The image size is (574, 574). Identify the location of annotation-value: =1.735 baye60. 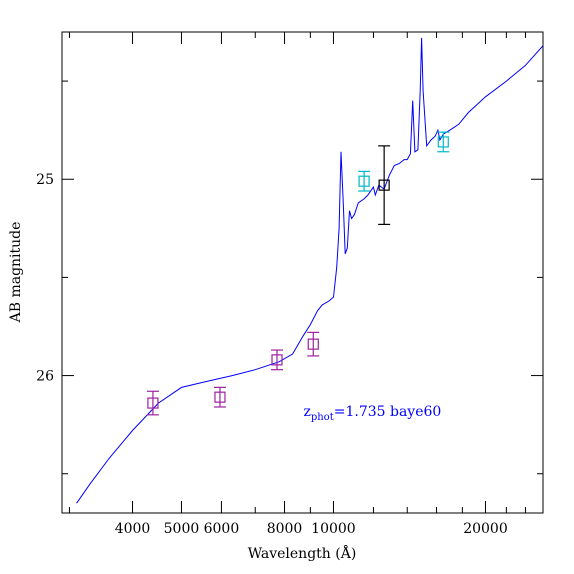
(388, 412).